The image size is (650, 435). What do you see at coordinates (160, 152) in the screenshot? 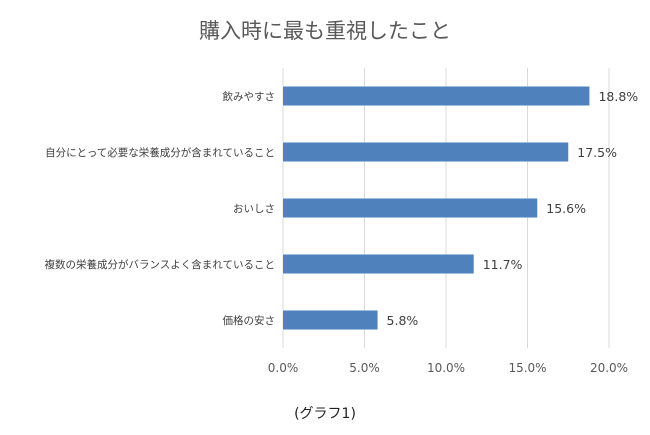
I see `category-label: 自分にとって必要な栄養成分が含まれていること` at bounding box center [160, 152].